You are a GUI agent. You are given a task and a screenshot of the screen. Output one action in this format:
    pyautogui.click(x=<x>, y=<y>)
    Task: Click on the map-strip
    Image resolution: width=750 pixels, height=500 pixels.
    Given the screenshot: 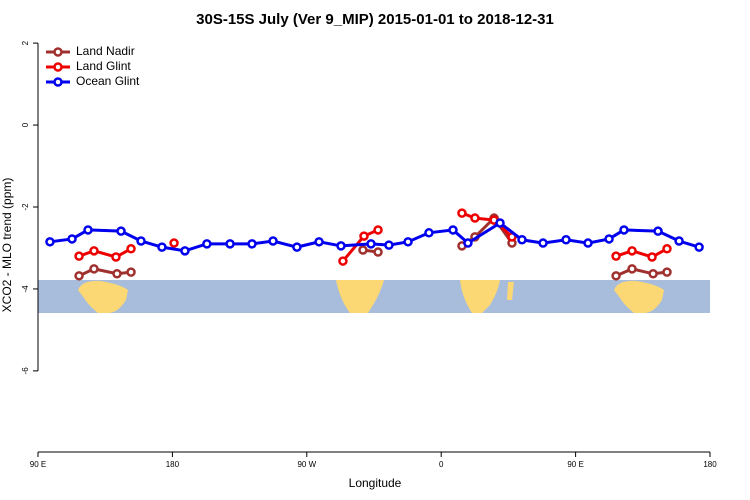 What is the action you would take?
    pyautogui.click(x=374, y=296)
    